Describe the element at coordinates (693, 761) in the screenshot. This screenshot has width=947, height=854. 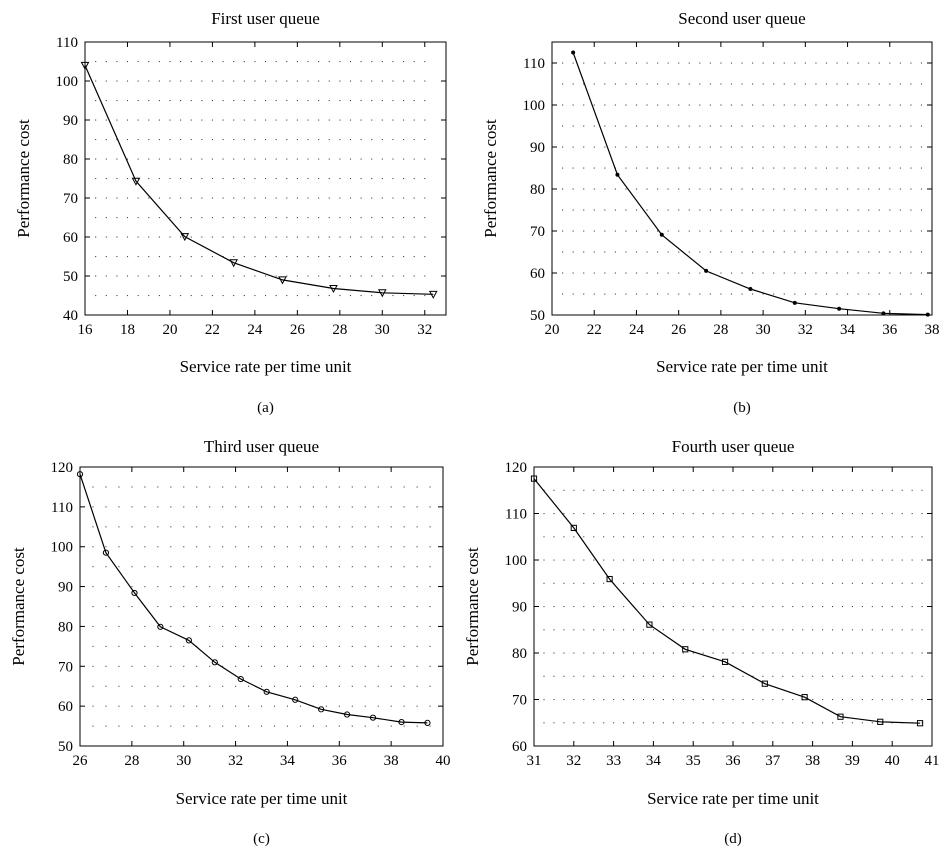
I see `x-tick-label: 35` at that location.